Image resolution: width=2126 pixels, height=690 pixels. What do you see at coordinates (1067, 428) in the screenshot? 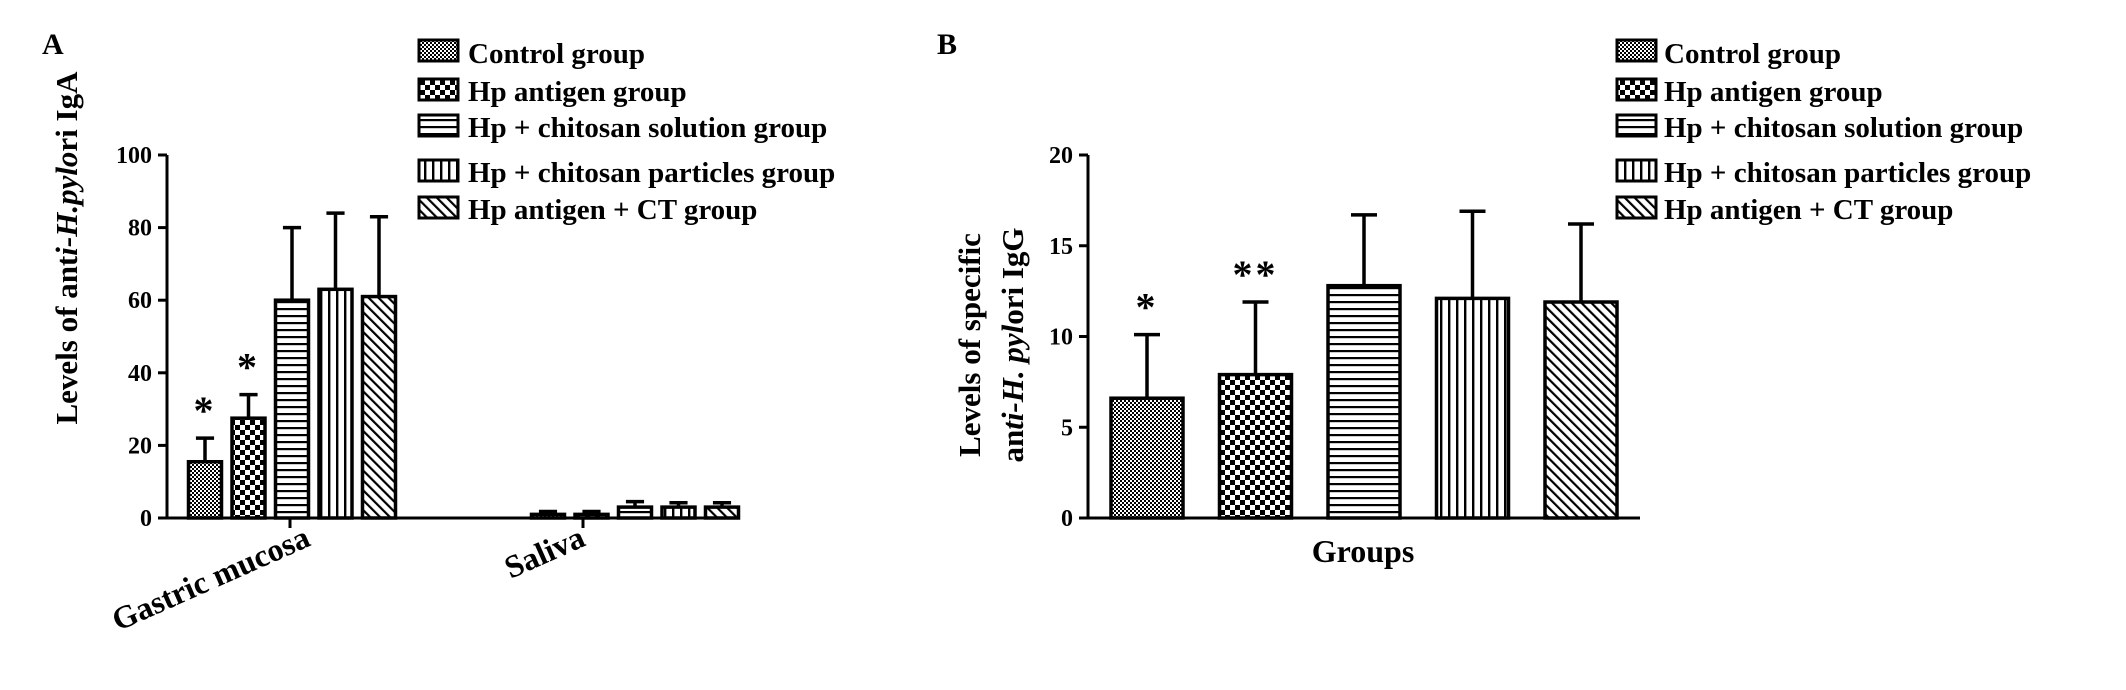
I see `panel-b-y-tick-label-5: 5` at bounding box center [1067, 428].